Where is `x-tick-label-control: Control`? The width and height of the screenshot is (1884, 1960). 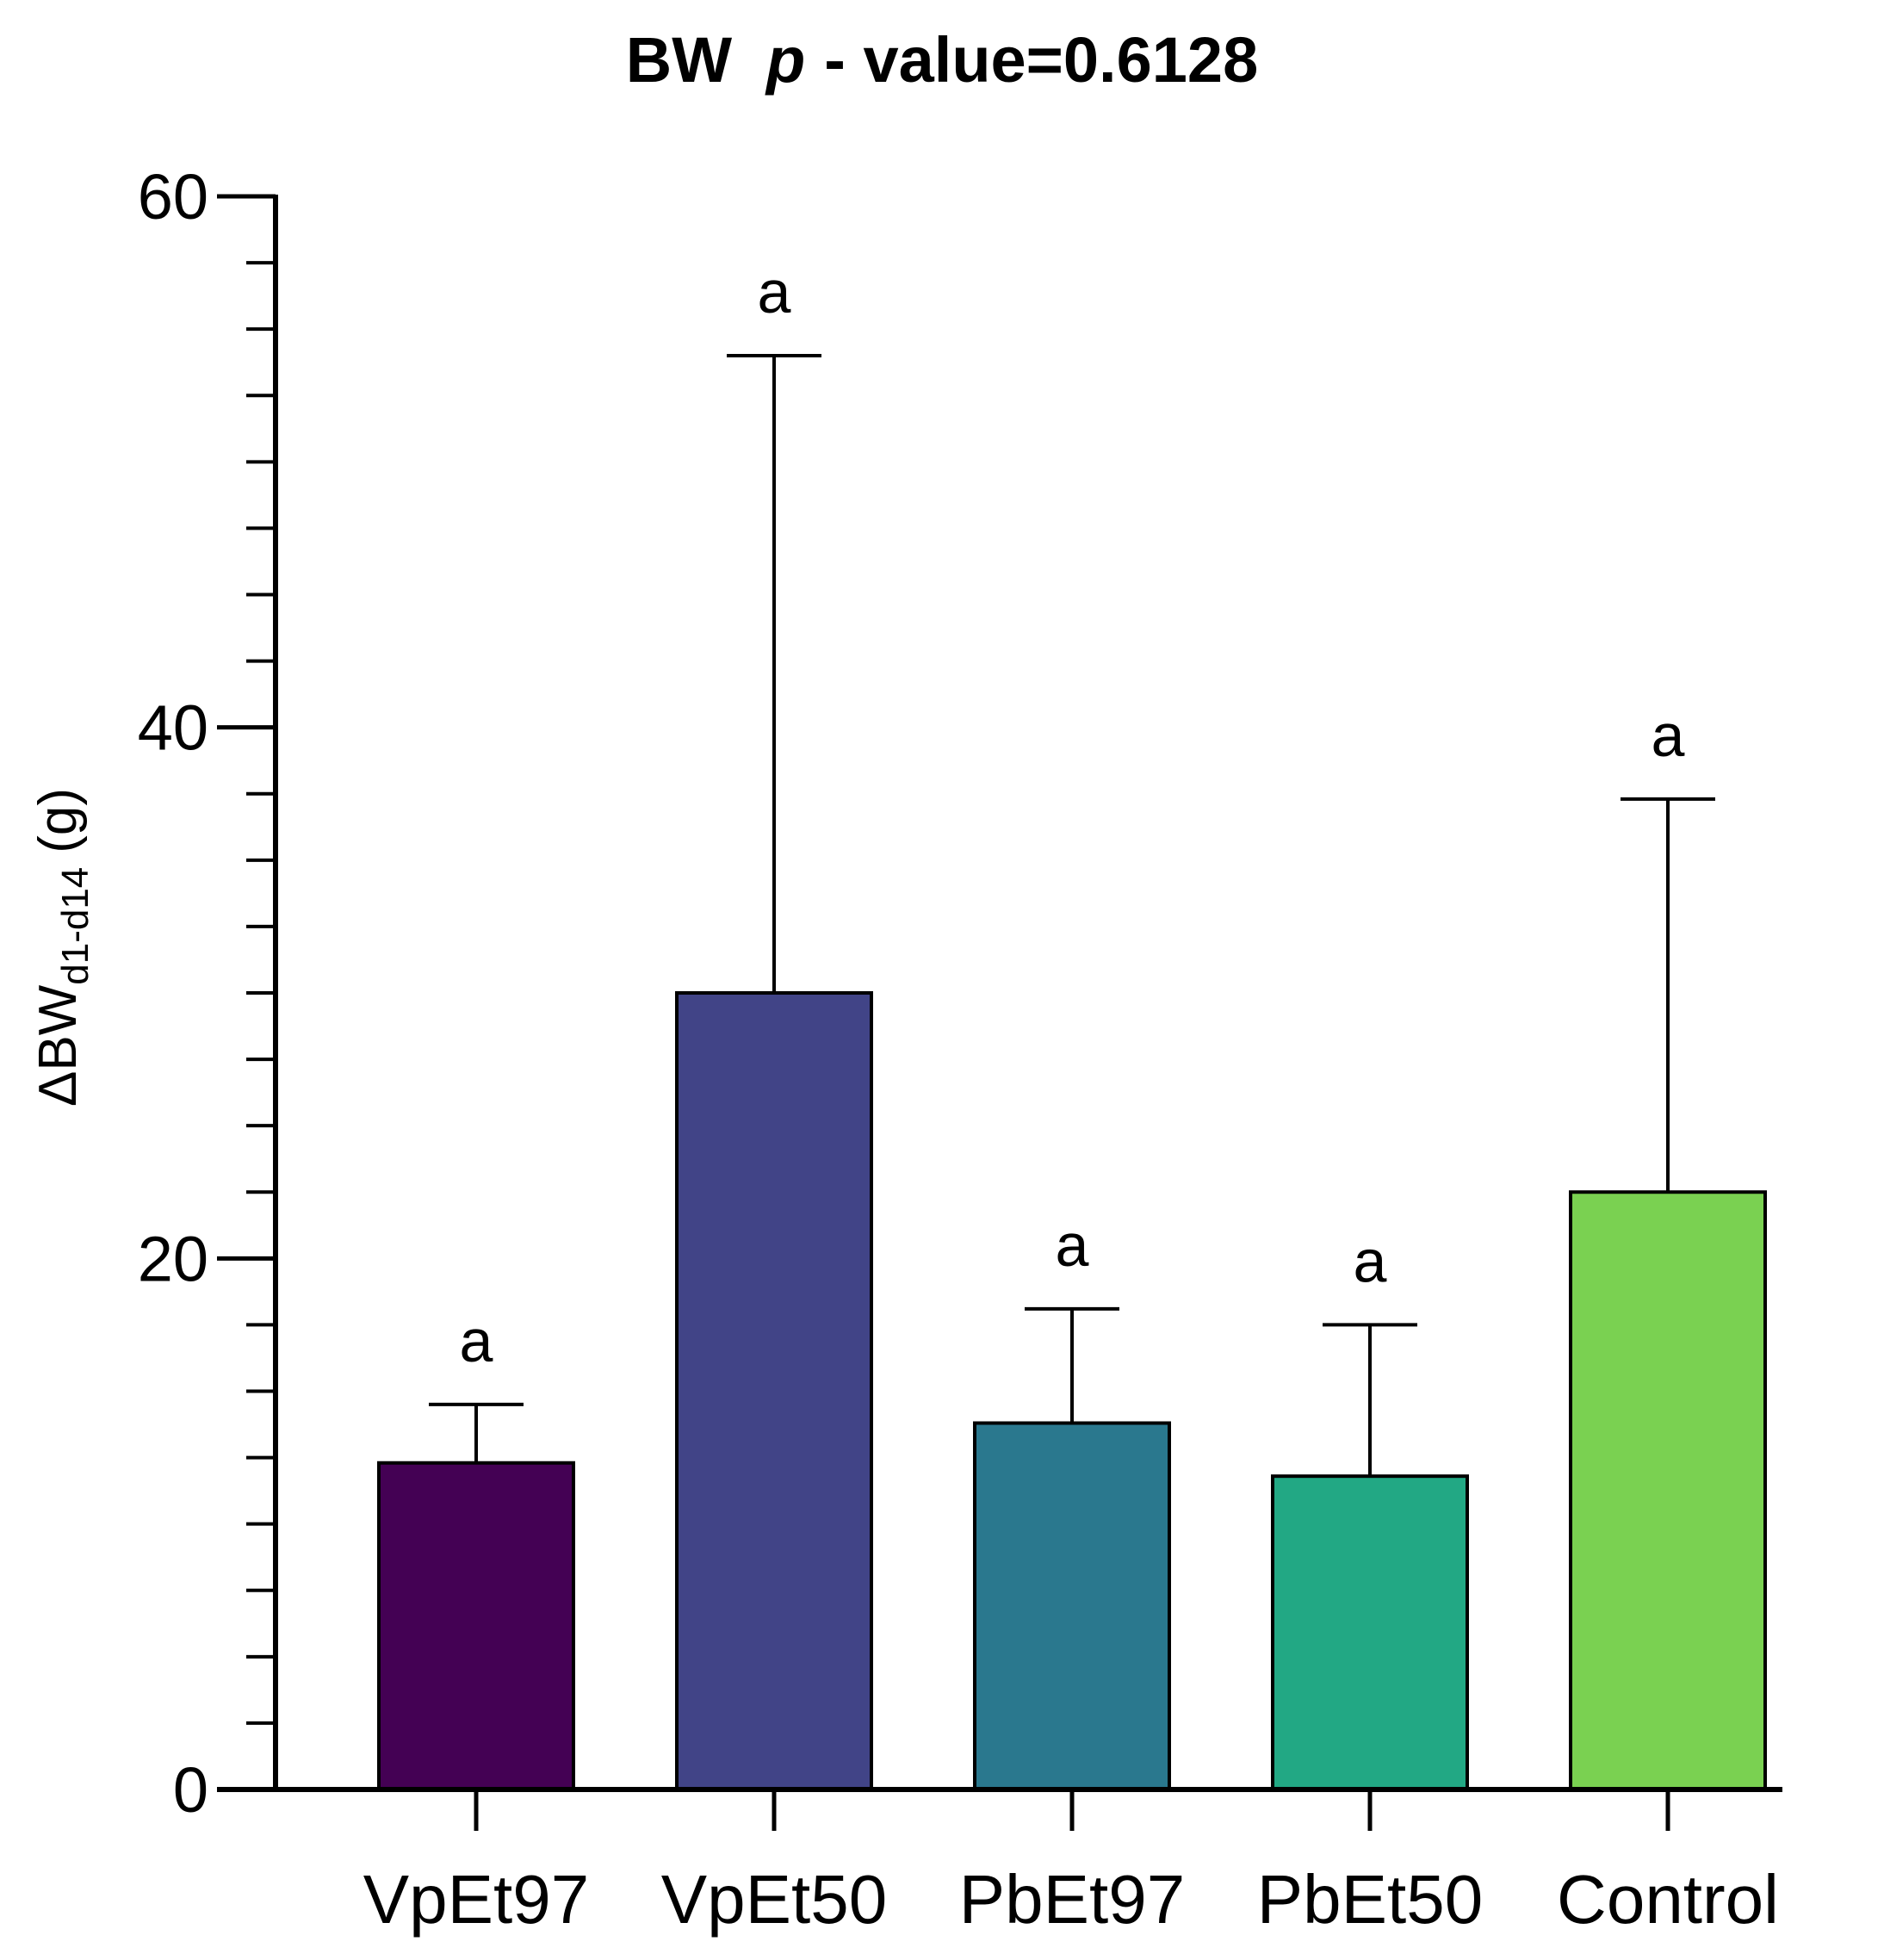 x-tick-label-control: Control is located at coordinates (1668, 1899).